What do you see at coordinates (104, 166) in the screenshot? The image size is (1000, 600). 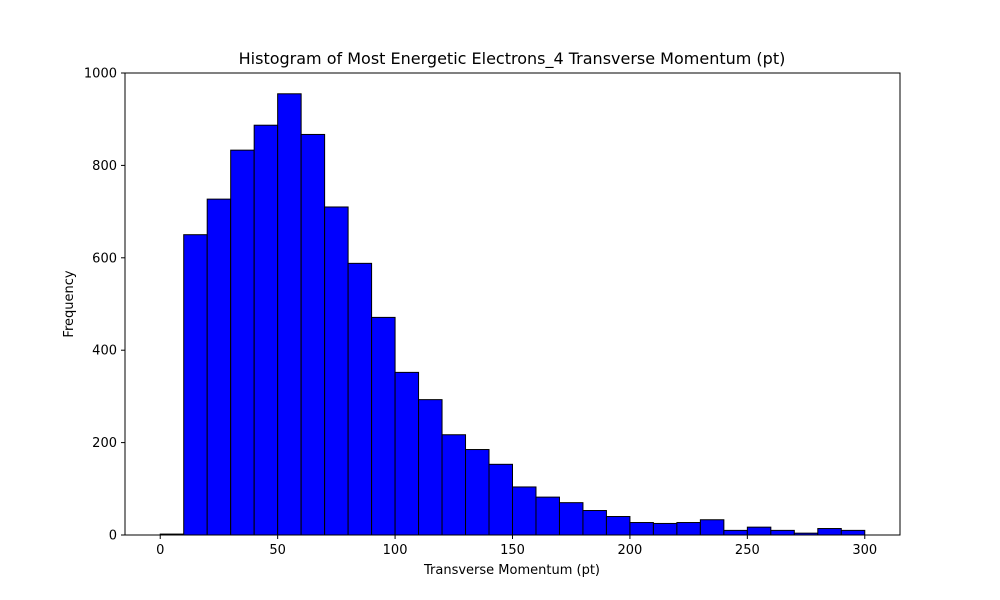 I see `y-tick-label: 800` at bounding box center [104, 166].